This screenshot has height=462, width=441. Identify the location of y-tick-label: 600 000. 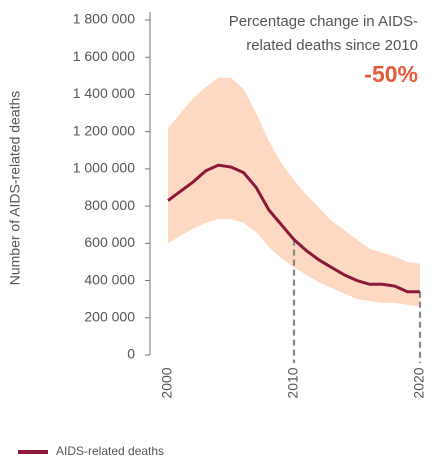
(109, 242).